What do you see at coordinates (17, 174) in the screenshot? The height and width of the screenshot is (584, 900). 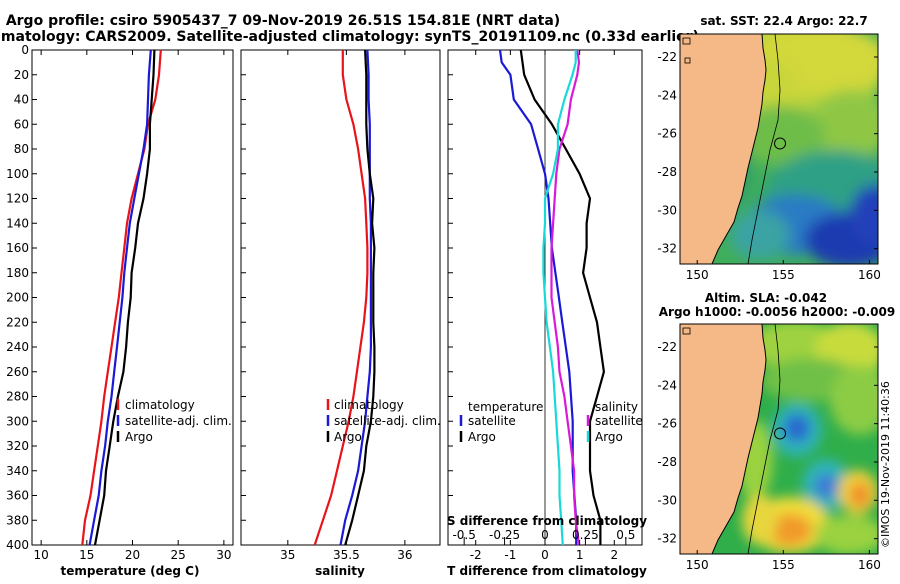 I see `y-tick-label: 100` at bounding box center [17, 174].